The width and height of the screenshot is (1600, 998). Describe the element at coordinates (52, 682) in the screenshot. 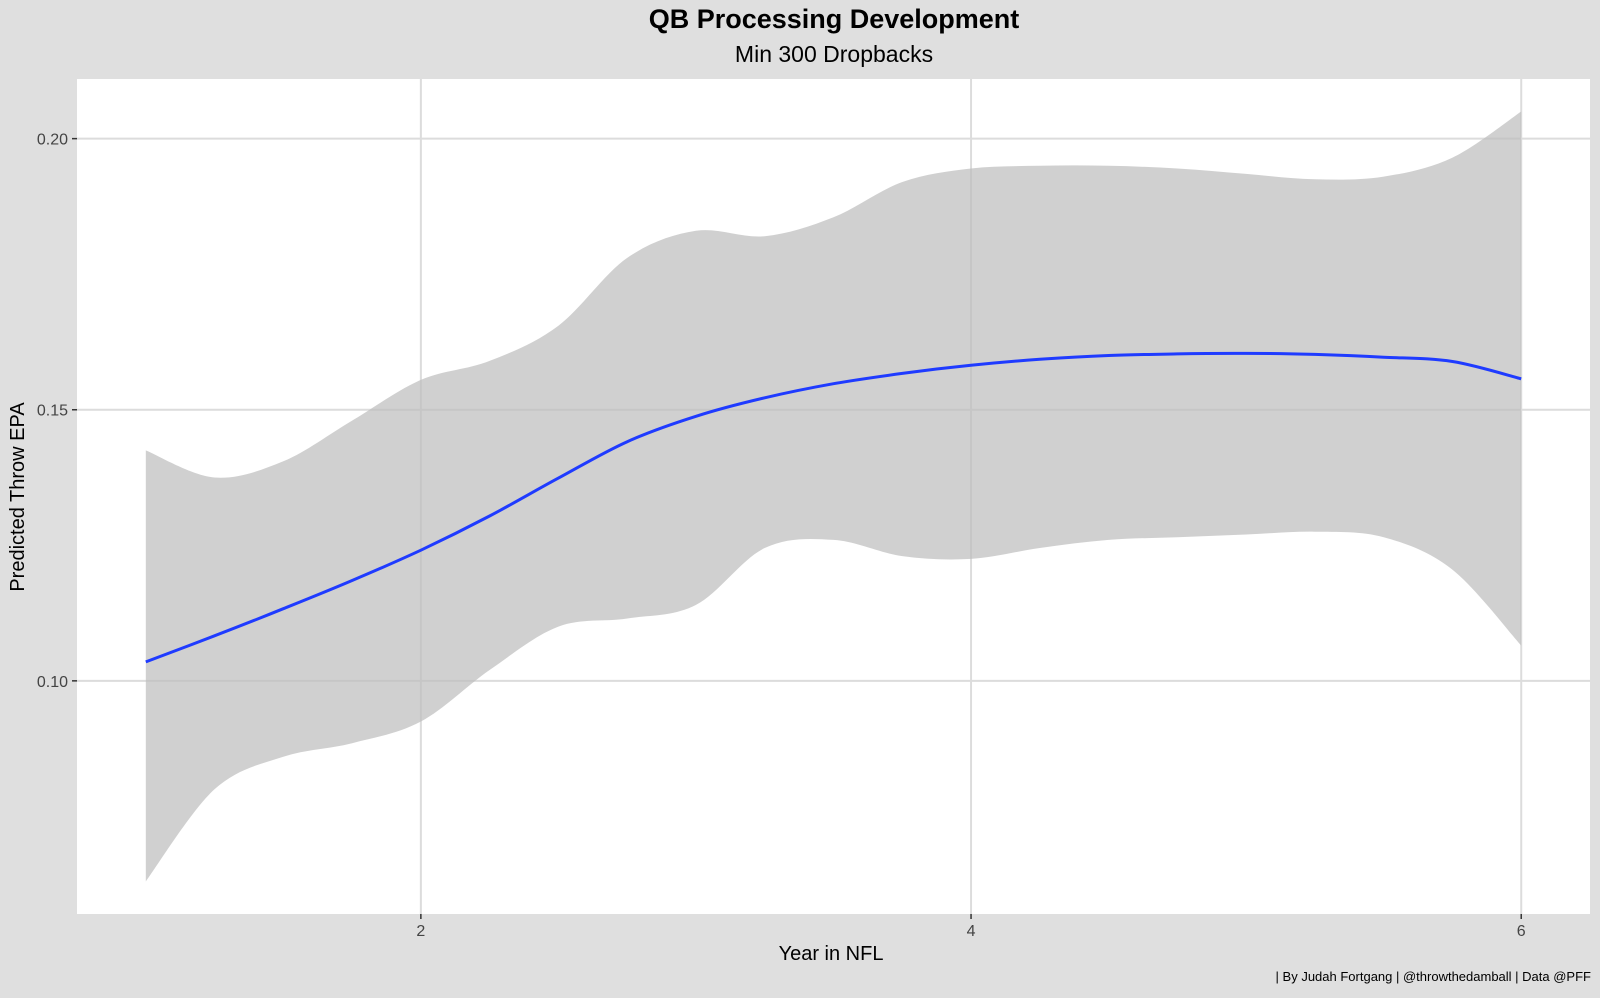

I see `y-tick-label: 0.10` at that location.